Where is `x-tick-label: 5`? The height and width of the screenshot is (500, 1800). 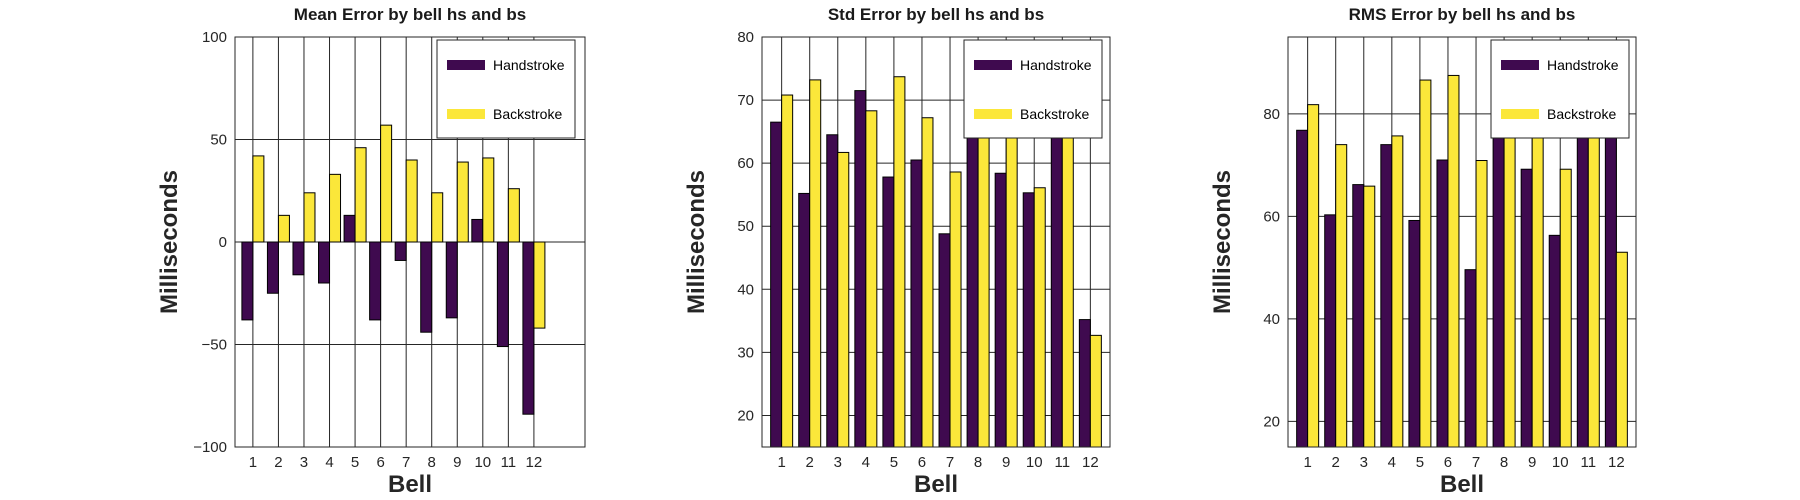 x-tick-label: 5 is located at coordinates (894, 462).